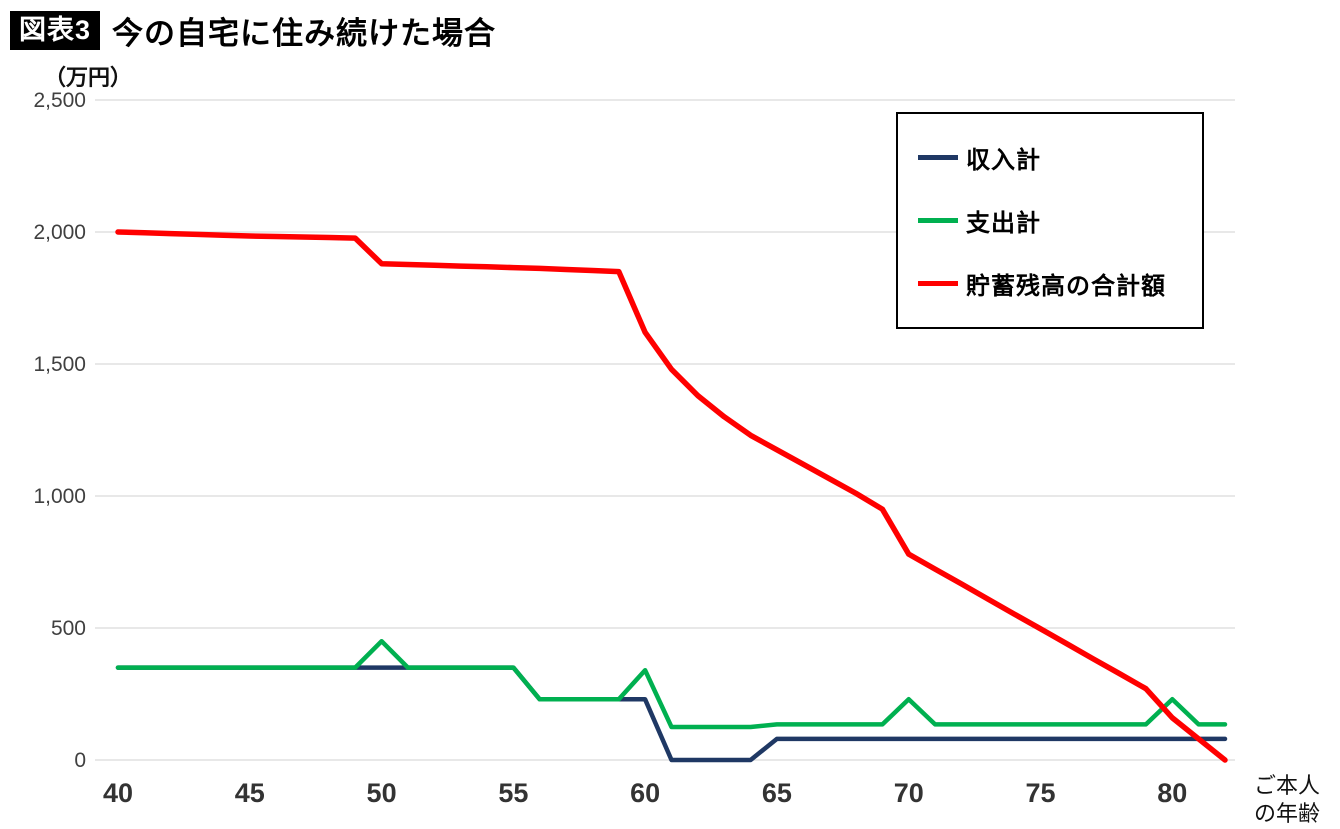 The width and height of the screenshot is (1340, 829). Describe the element at coordinates (55, 30) in the screenshot. I see `figure-badge: 図表3` at that location.